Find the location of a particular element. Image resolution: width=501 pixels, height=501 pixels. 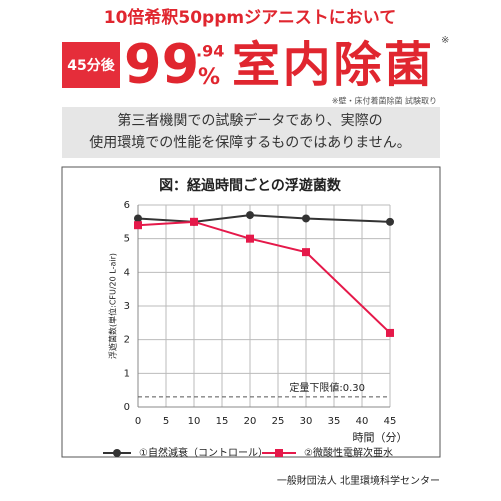

x-tick-label: 5 is located at coordinates (166, 421).